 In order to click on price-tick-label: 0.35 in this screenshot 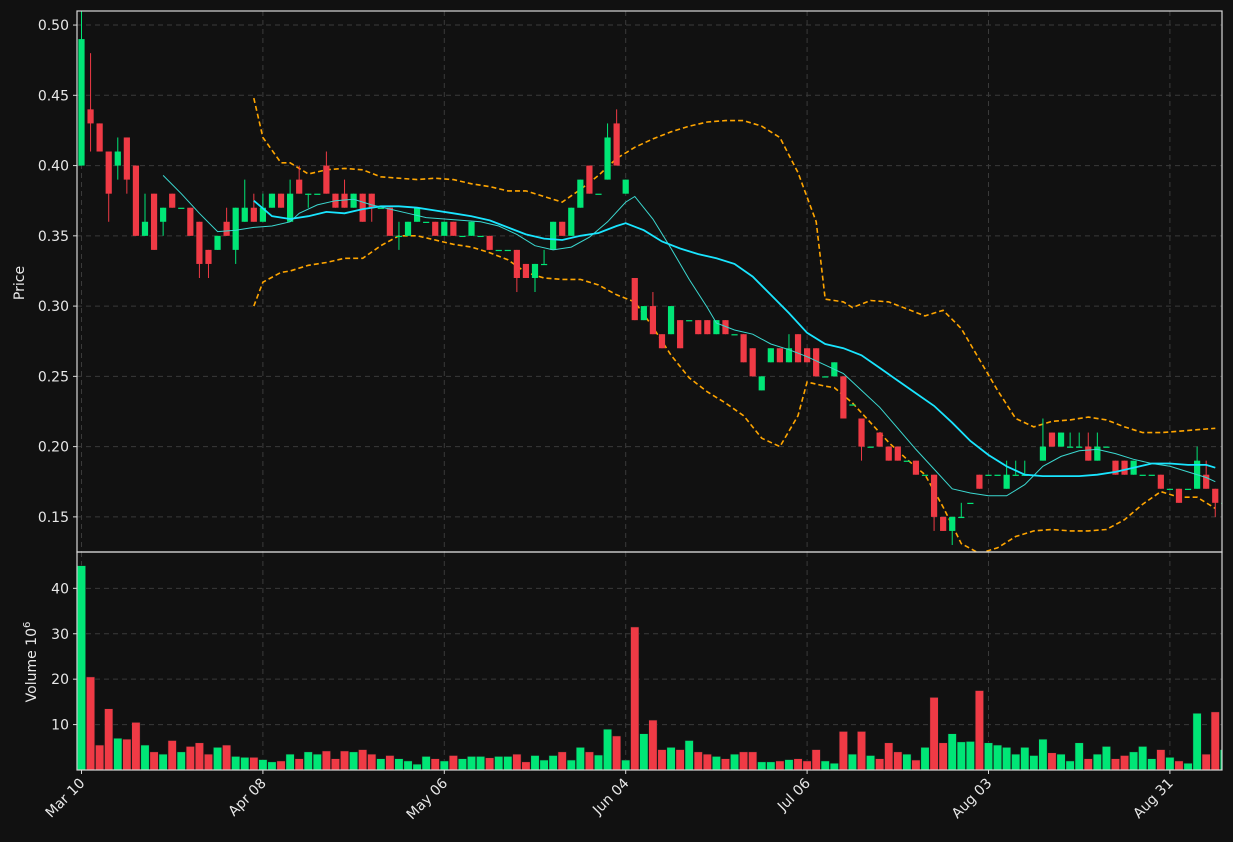, I will do `click(53, 237)`.